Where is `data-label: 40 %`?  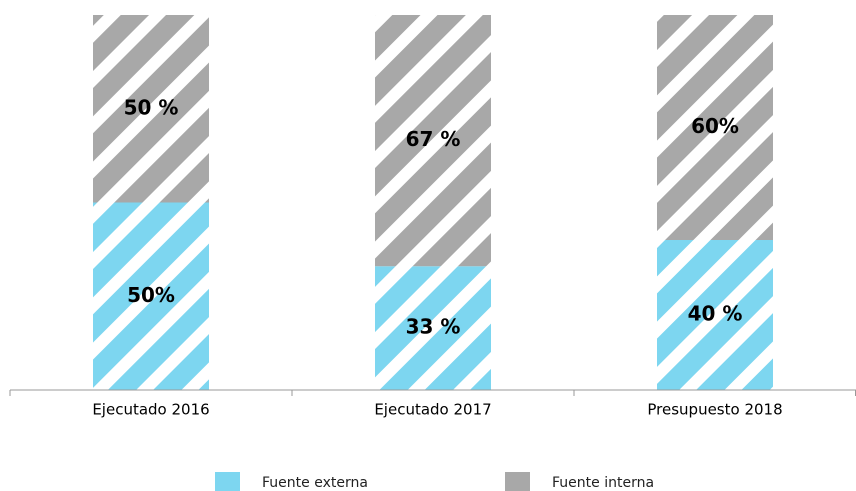
data-label: 40 % is located at coordinates (715, 314).